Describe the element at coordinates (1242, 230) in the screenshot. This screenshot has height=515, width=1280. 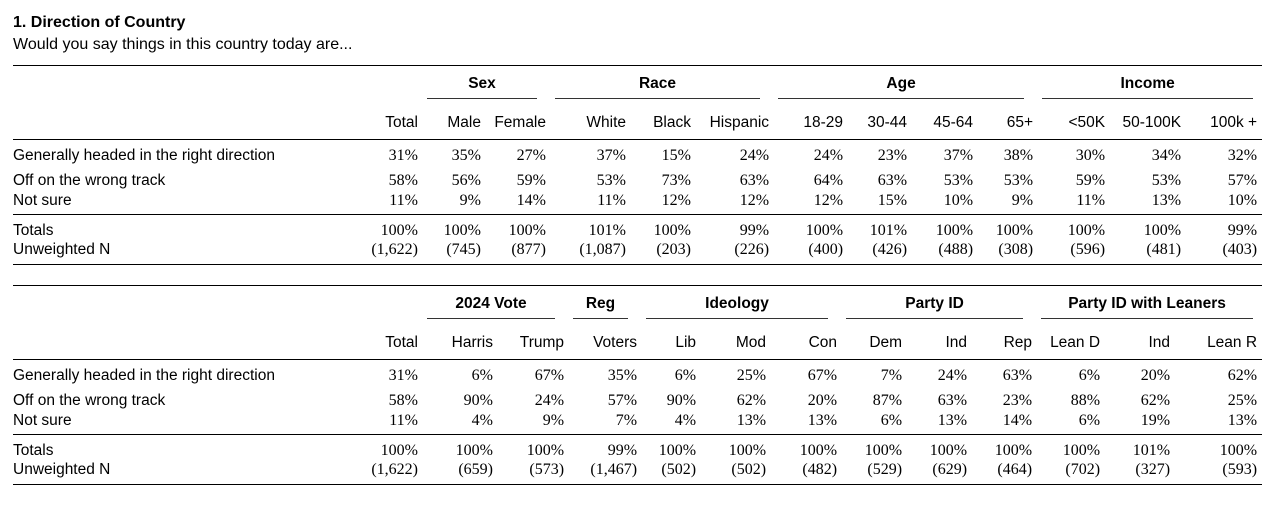
I see `data-cell: 99%` at that location.